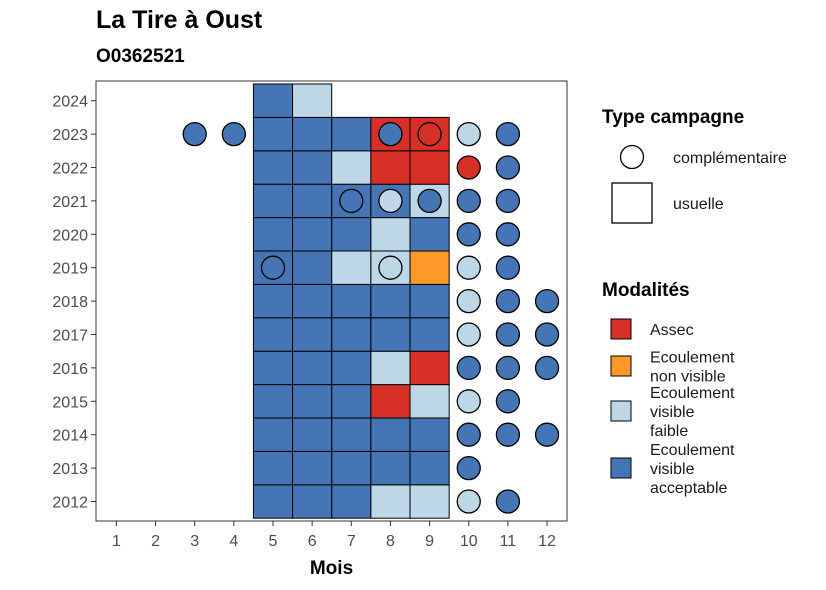 This screenshot has width=826, height=590. Describe the element at coordinates (547, 541) in the screenshot. I see `x-tick-label: 12` at that location.